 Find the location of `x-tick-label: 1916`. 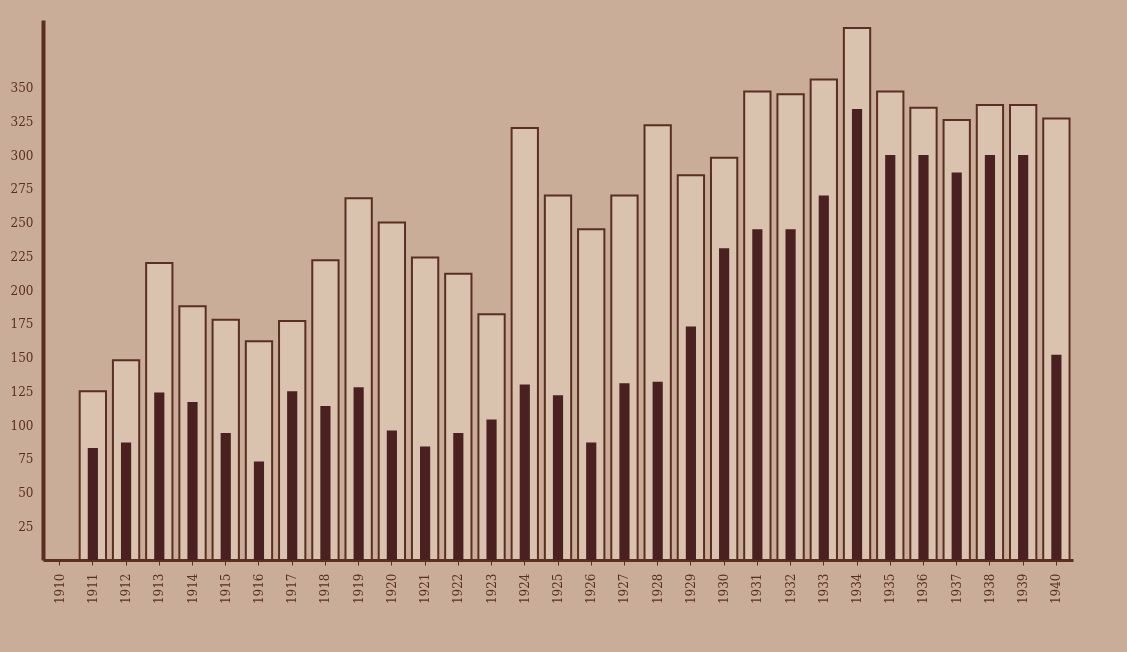

x-tick-label: 1916 is located at coordinates (258, 589).